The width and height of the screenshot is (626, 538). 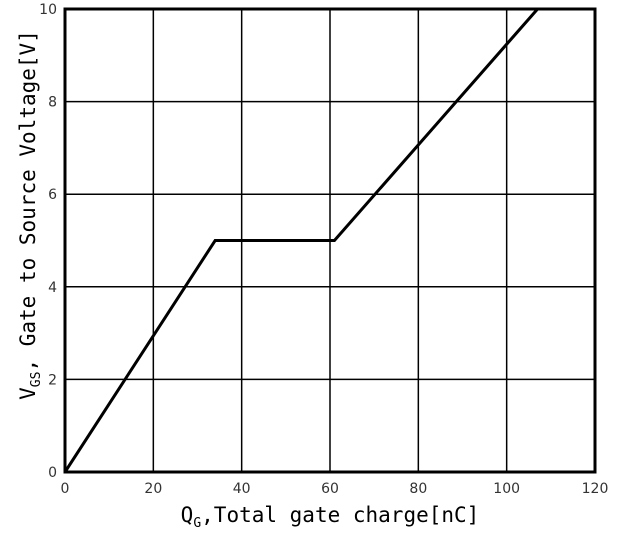 I want to click on x-tick-label: 100, so click(x=506, y=489).